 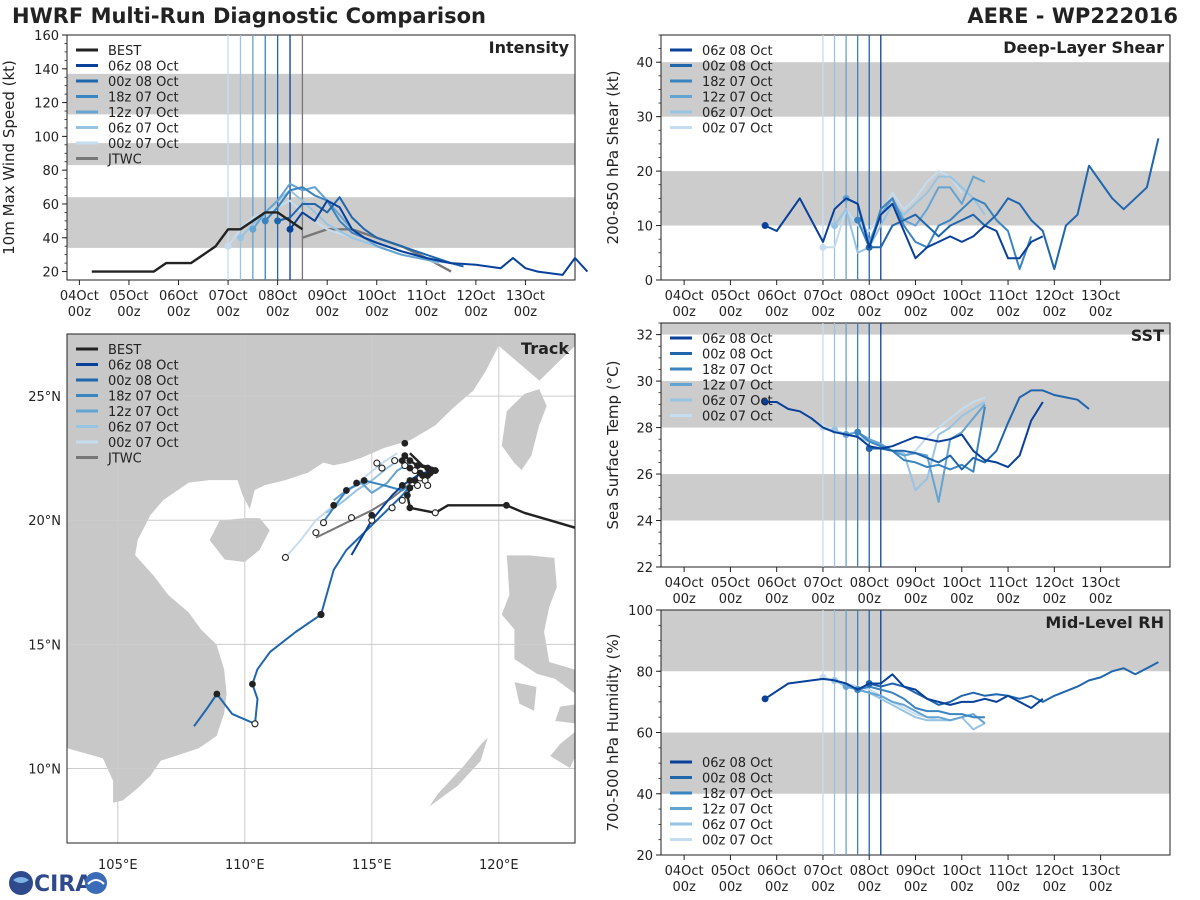 I want to click on figure-title: HWRF Multi-Run Diagnostic Comparison, so click(x=249, y=16).